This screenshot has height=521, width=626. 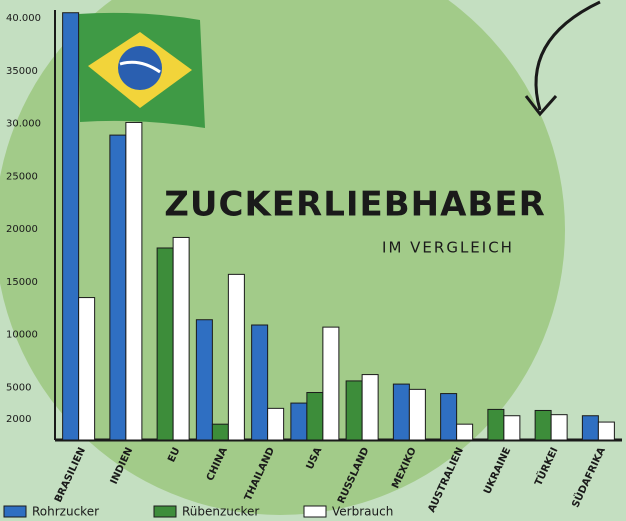 What do you see at coordinates (22, 335) in the screenshot?
I see `y-tick-label: 10000` at bounding box center [22, 335].